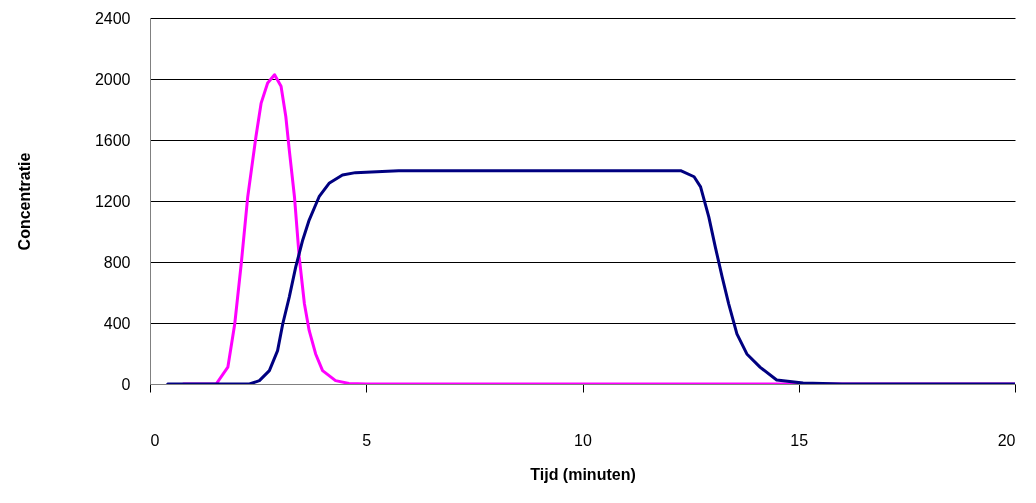  I want to click on y-tick-label: 2000, so click(112, 79).